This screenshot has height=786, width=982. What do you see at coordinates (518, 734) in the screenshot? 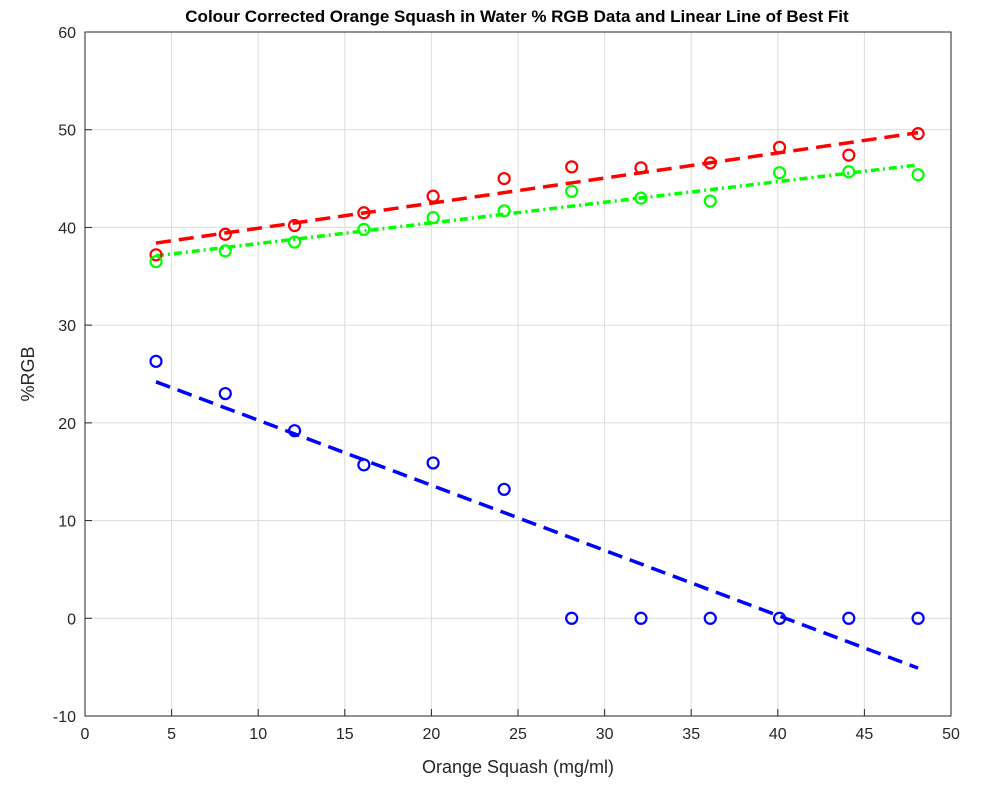
I see `x-tick-label: 25` at bounding box center [518, 734].